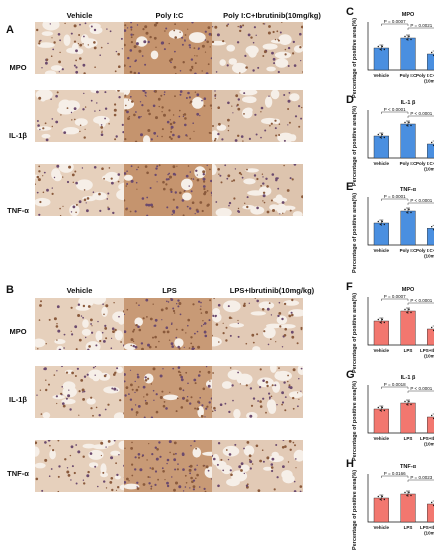 This screenshot has height=550, width=434. I want to click on histology-image-top-r3-c3, so click(257, 190).